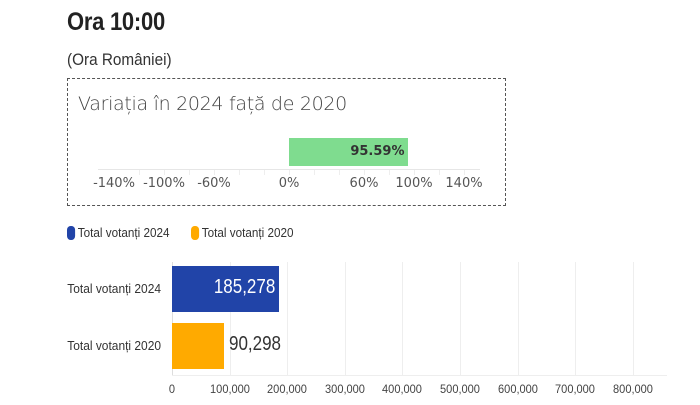 This screenshot has width=700, height=405. Describe the element at coordinates (114, 183) in the screenshot. I see `x-tick-label: -140%` at that location.